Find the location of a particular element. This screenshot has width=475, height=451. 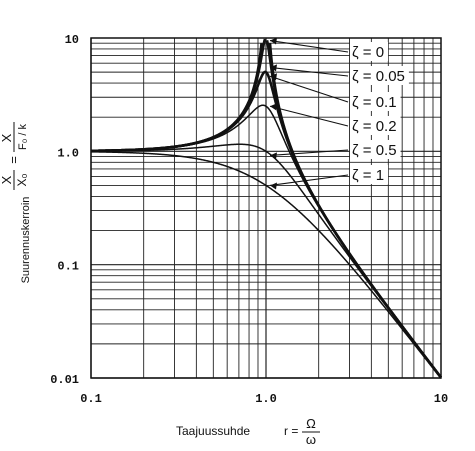

legend-entry: ζ = 0.1 is located at coordinates (374, 102).